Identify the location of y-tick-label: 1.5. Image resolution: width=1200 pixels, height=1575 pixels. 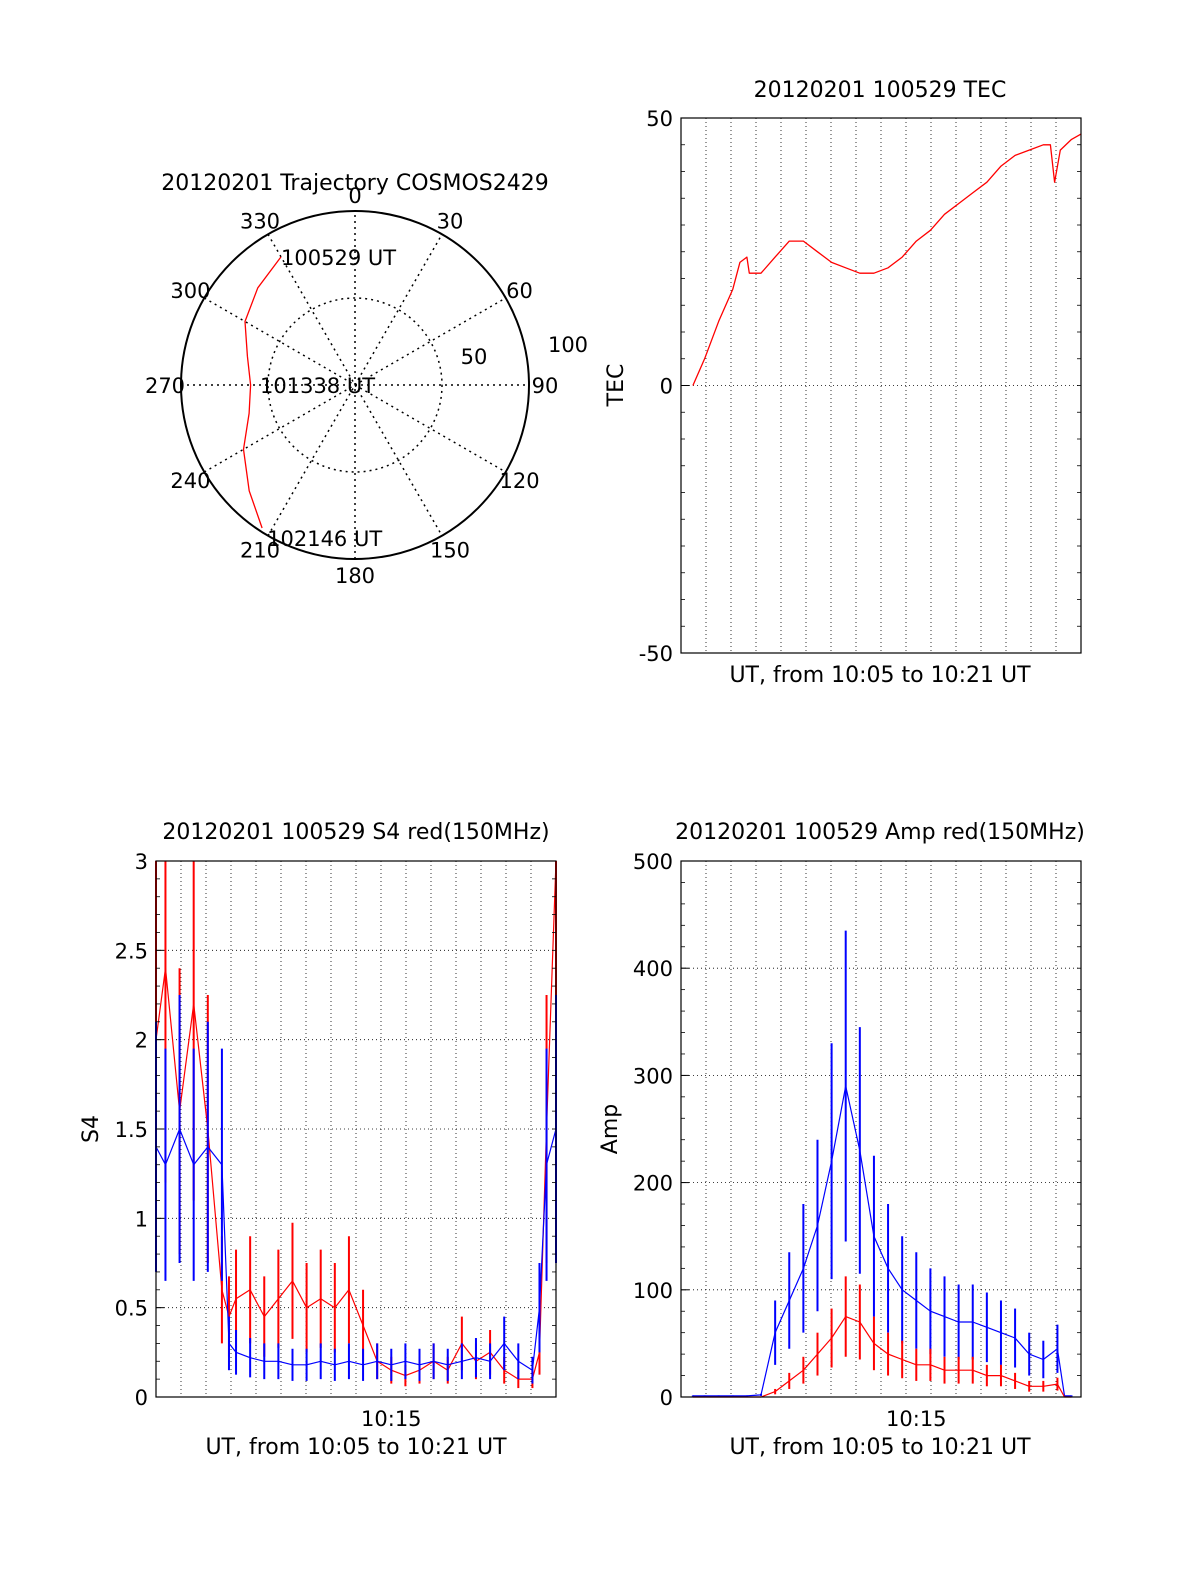
(131, 1130).